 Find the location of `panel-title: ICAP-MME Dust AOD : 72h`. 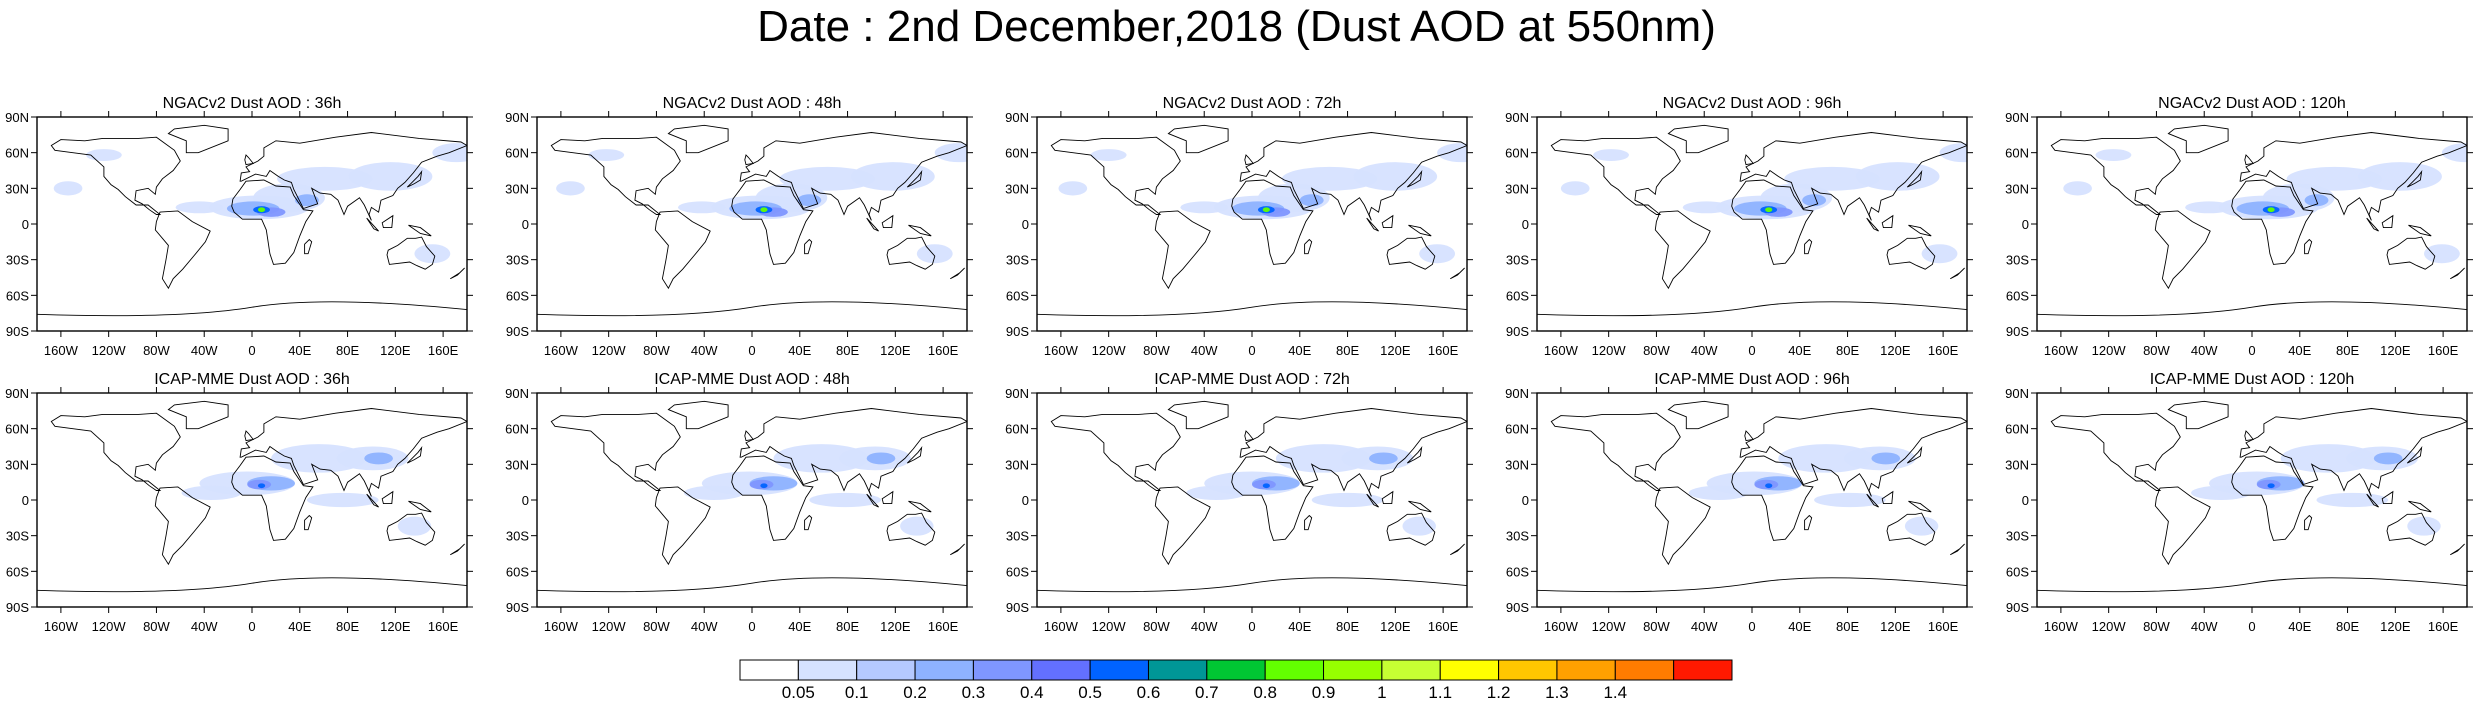

panel-title: ICAP-MME Dust AOD : 72h is located at coordinates (1252, 379).